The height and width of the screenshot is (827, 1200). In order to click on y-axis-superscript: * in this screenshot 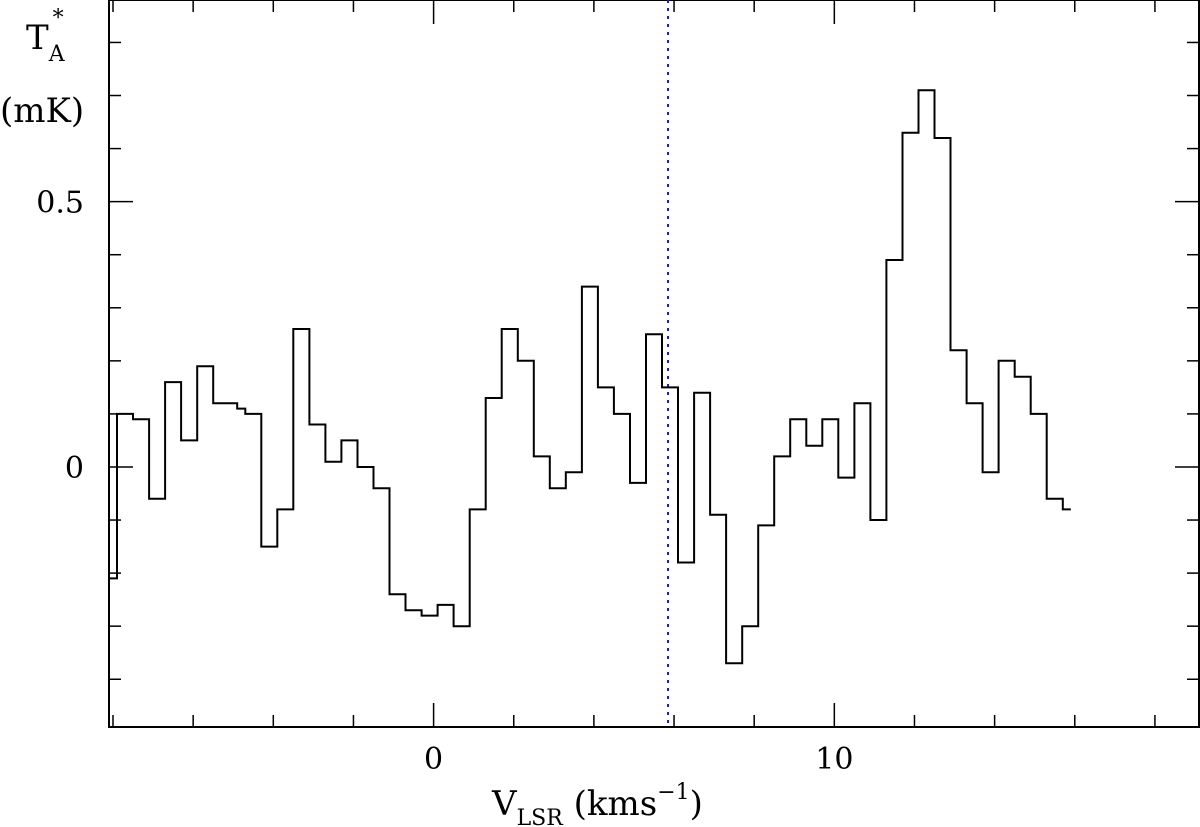, I will do `click(58, 18)`.